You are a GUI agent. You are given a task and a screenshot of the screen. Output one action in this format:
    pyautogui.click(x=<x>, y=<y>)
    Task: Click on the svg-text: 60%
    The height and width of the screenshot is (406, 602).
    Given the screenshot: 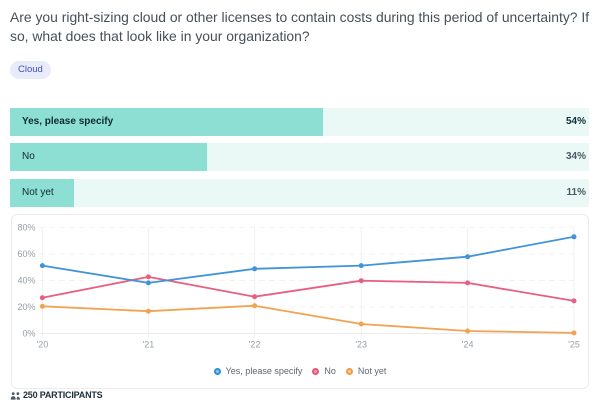 What is the action you would take?
    pyautogui.click(x=26, y=254)
    